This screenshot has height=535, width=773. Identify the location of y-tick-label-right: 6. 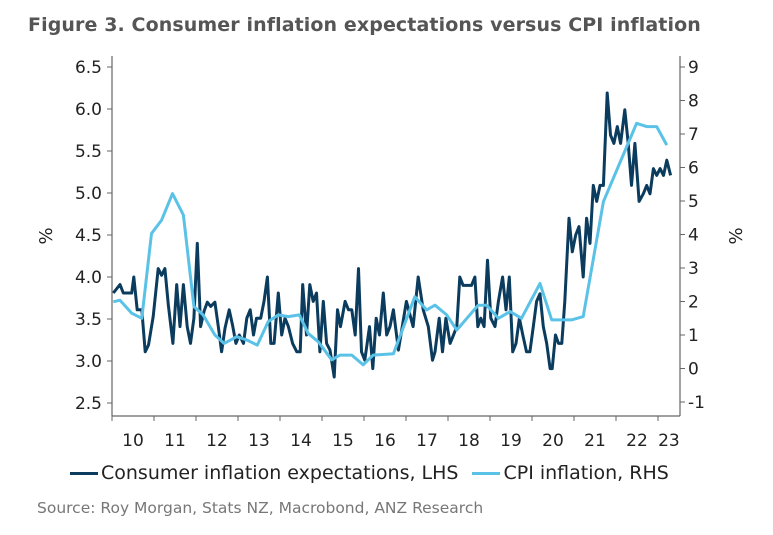
(693, 169).